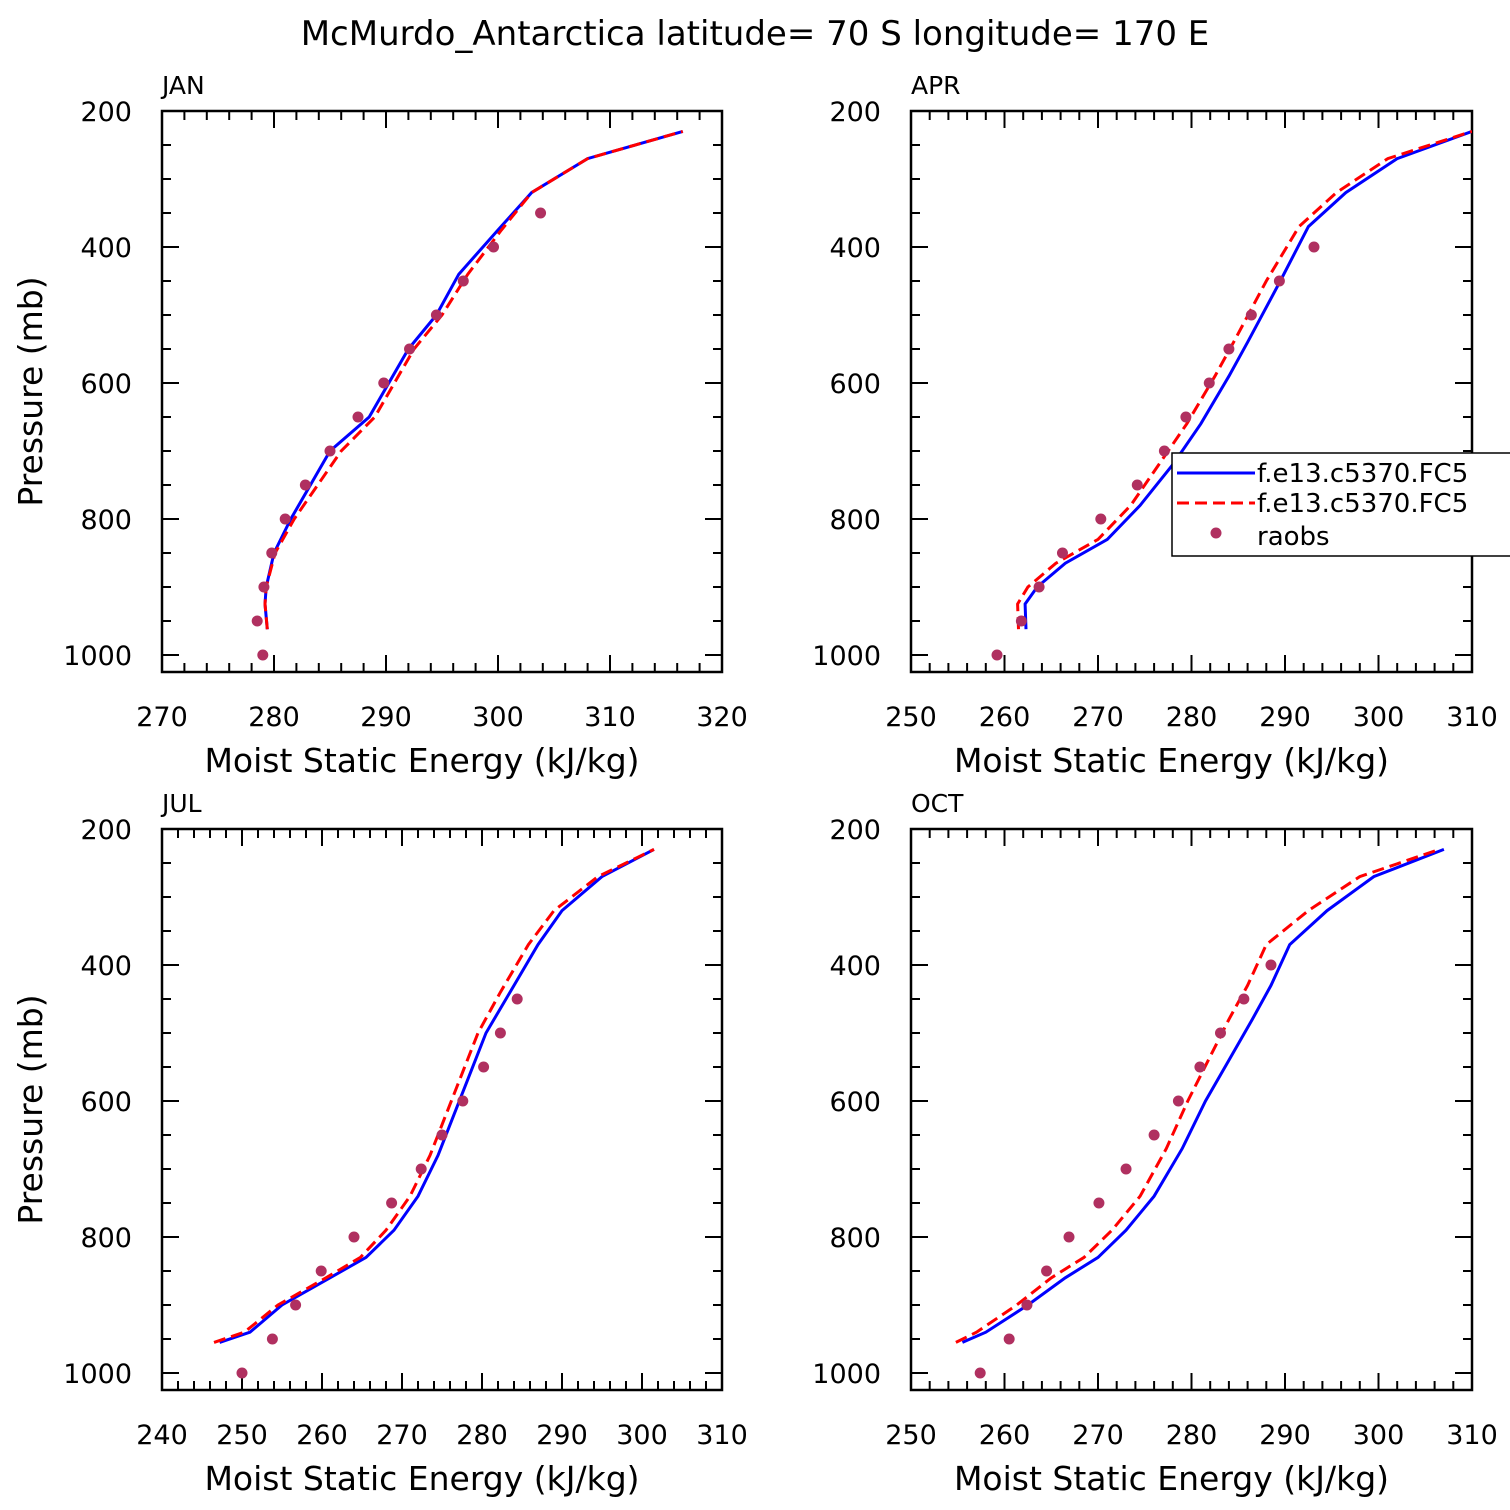 The image size is (1510, 1510). What do you see at coordinates (1216, 533) in the screenshot?
I see `legend-raobs-swatch` at bounding box center [1216, 533].